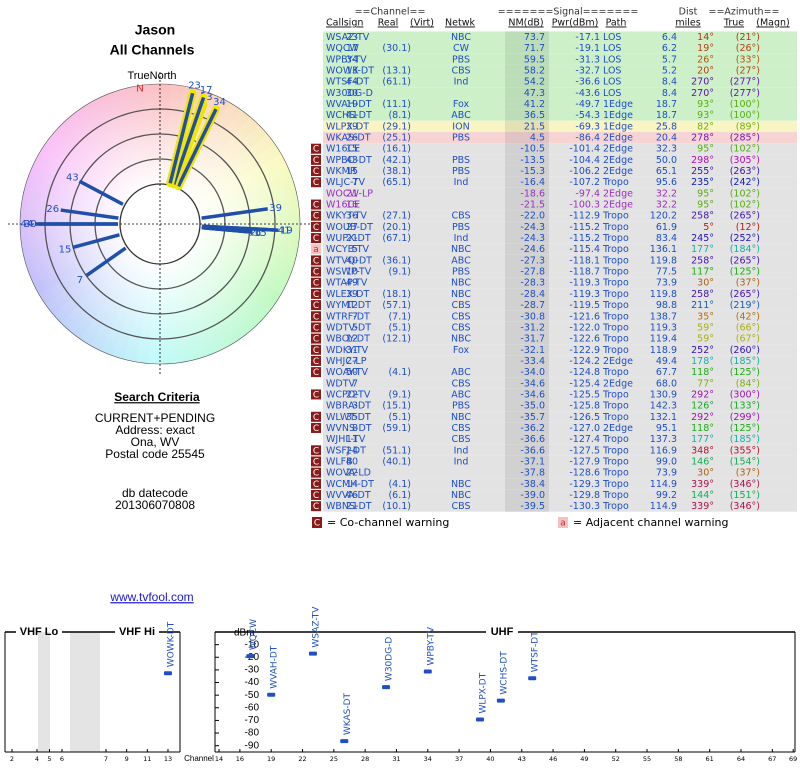 This screenshot has width=800, height=768. I want to click on table-cell: WLWT-DT, so click(348, 417).